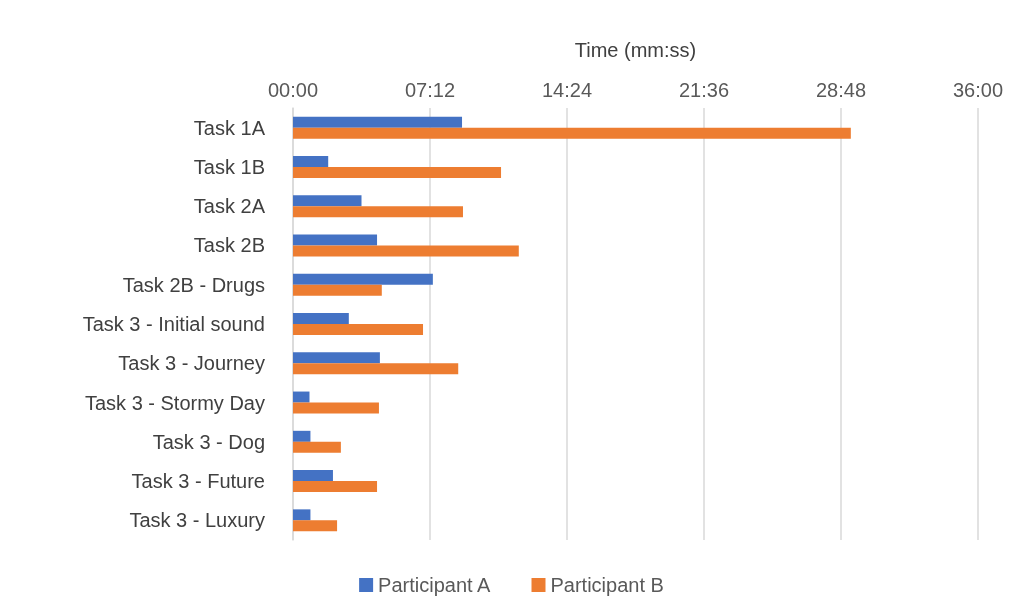  I want to click on y-tick-label: Task 2A, so click(229, 206).